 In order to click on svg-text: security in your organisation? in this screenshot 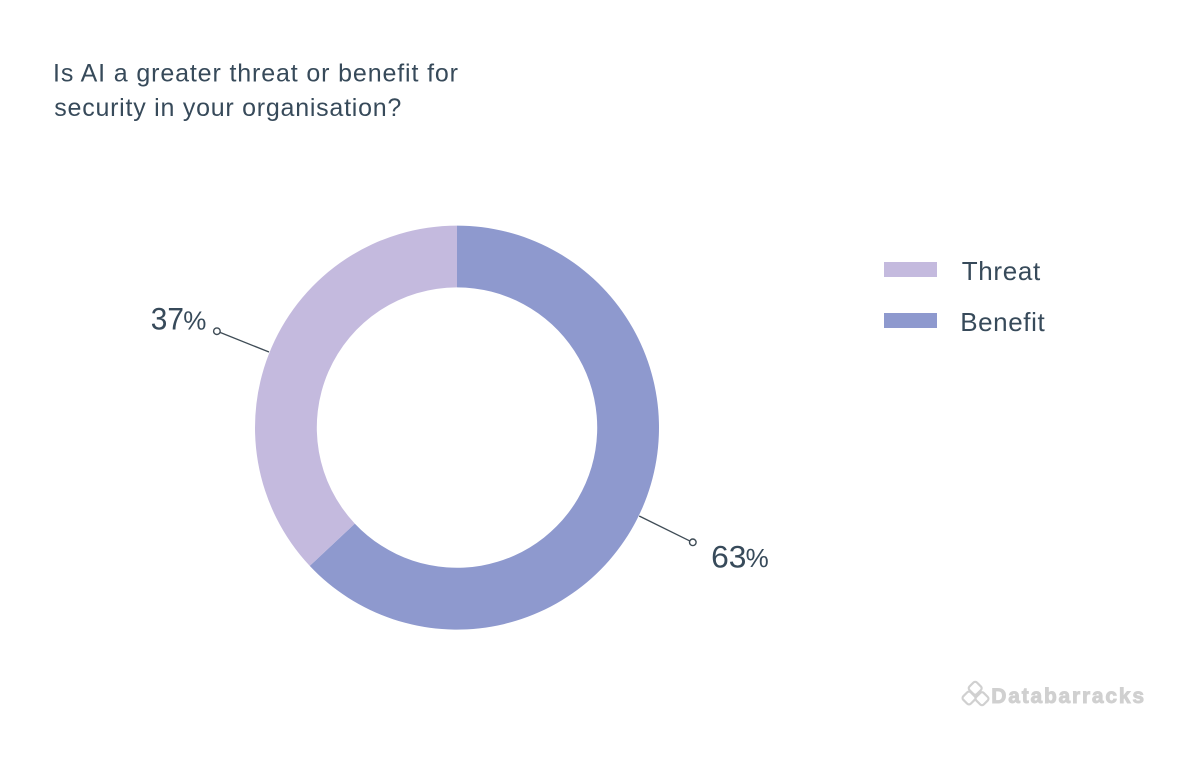, I will do `click(227, 108)`.